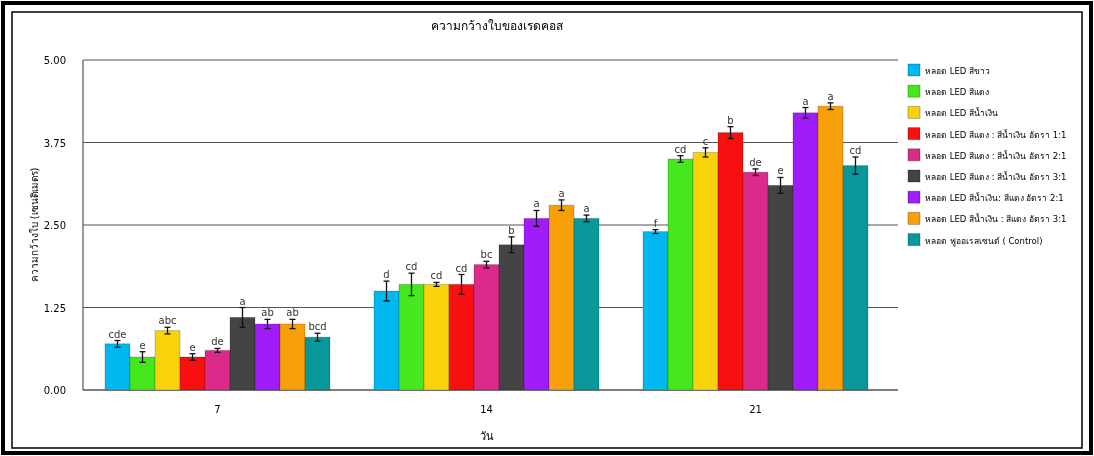 The width and height of the screenshot is (1094, 456). Describe the element at coordinates (755, 409) in the screenshot. I see `x-tick-label: 21` at that location.